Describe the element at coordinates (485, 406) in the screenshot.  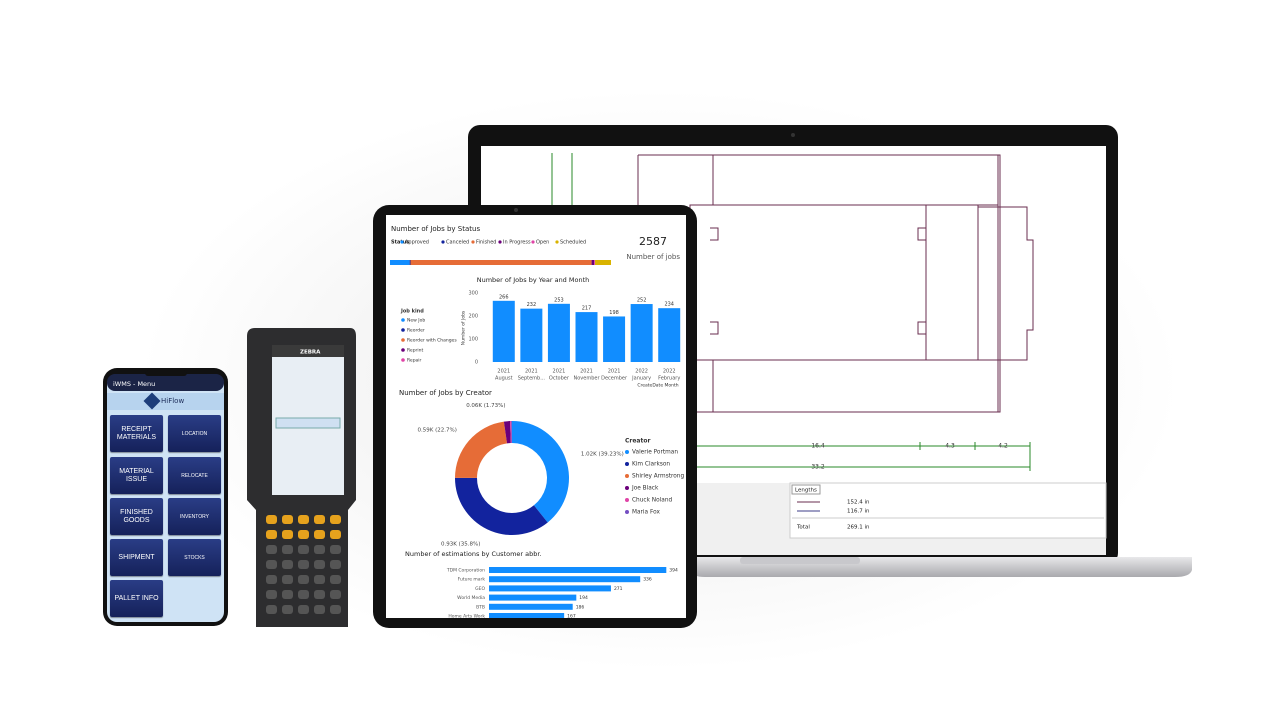
I see `data-label: 0.06K (1.73%)` at that location.